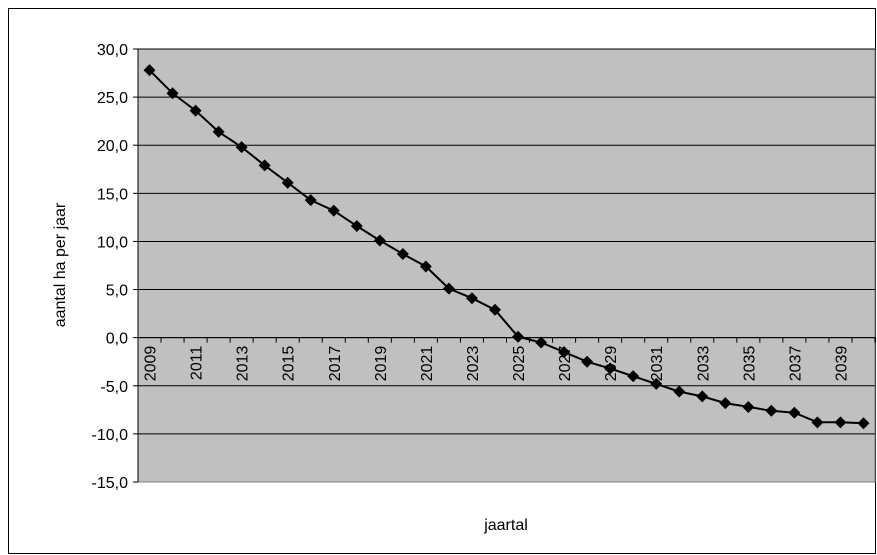 The image size is (877, 555). Describe the element at coordinates (749, 364) in the screenshot. I see `x-tick-label: 2035` at that location.